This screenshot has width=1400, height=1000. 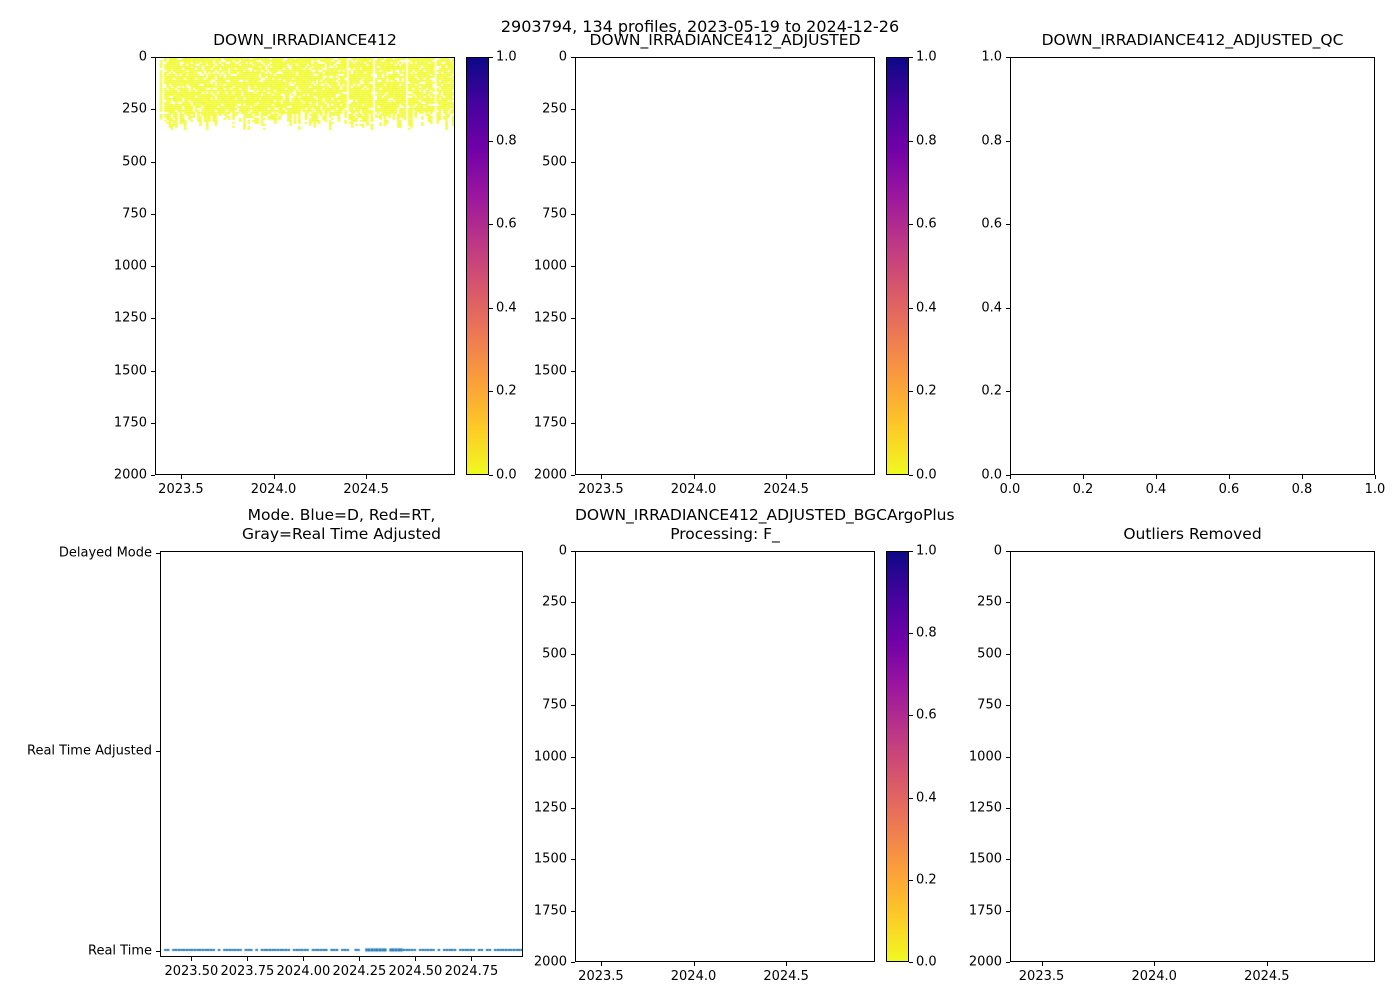 What do you see at coordinates (989, 602) in the screenshot?
I see `y-tick-label: 250` at bounding box center [989, 602].